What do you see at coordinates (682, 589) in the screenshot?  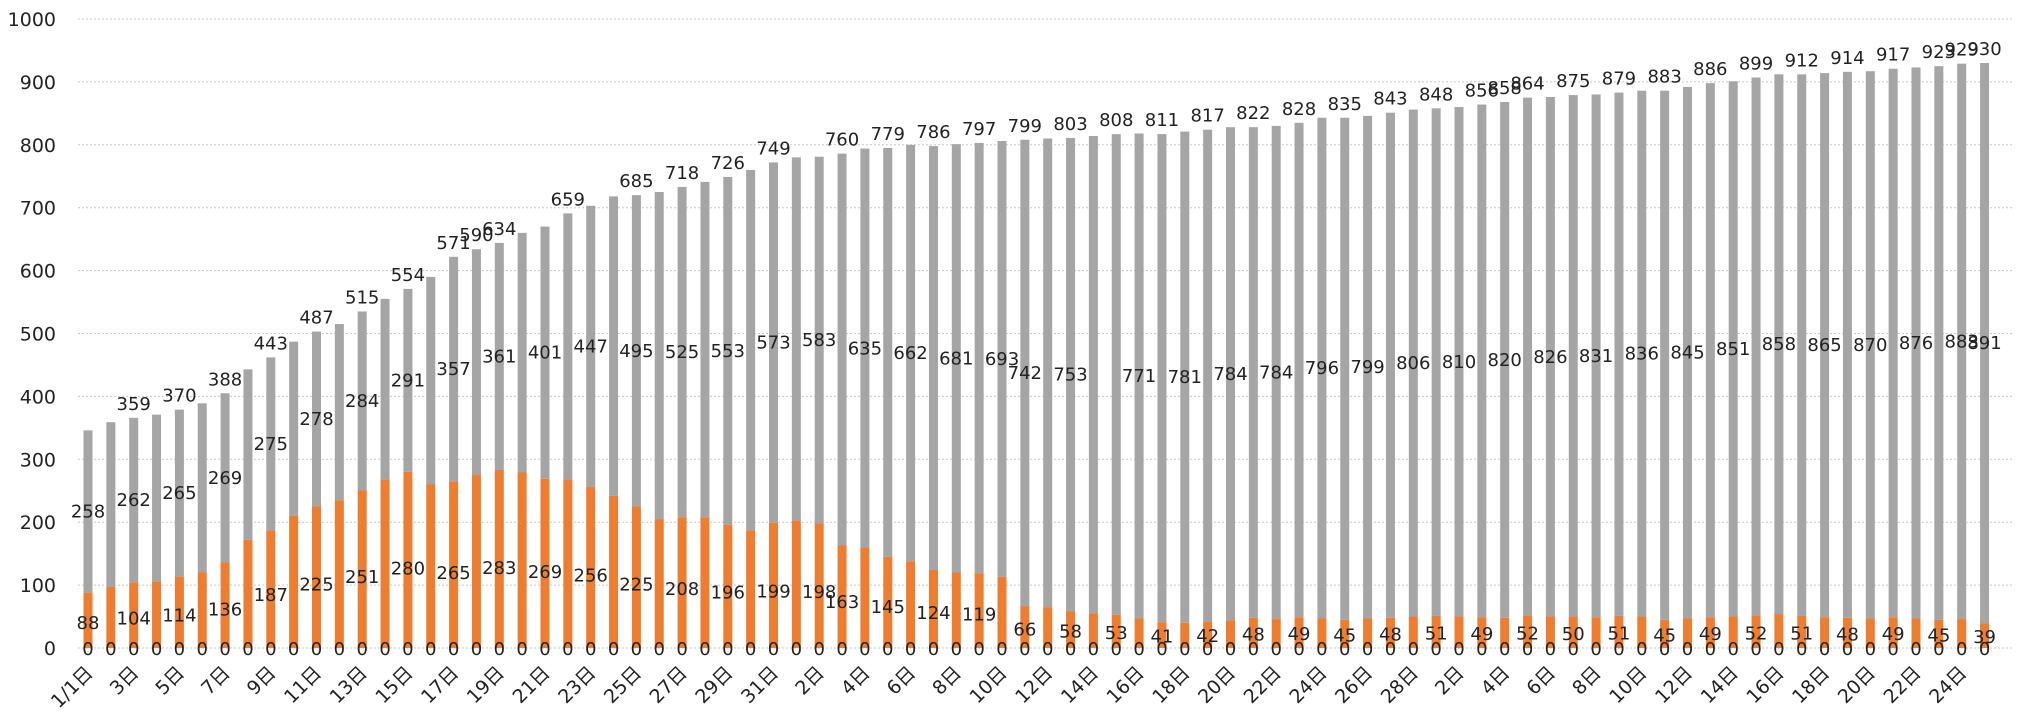 I see `data-label-orange: 208` at bounding box center [682, 589].